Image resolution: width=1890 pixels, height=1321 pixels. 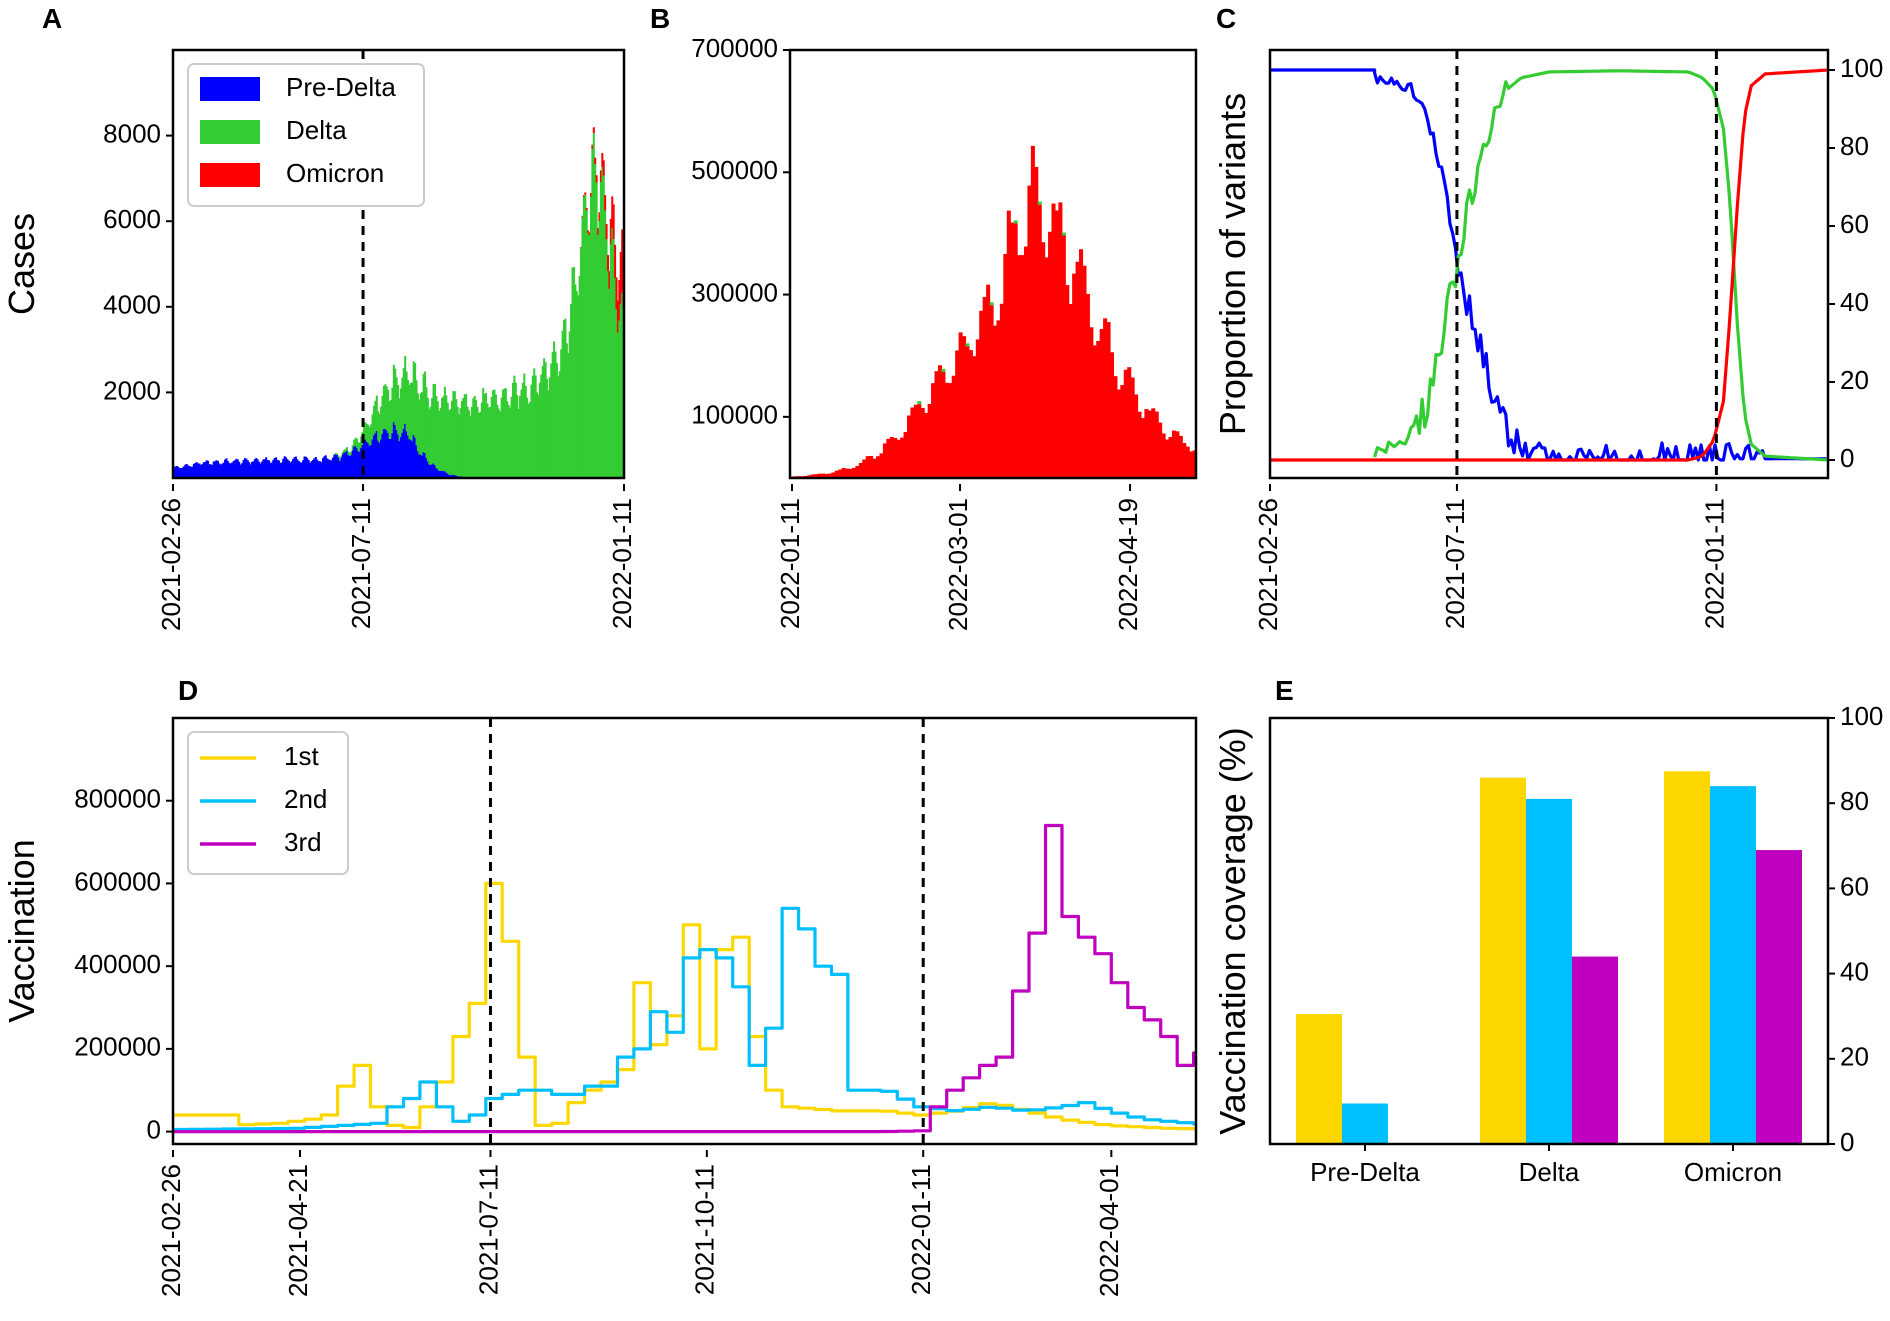 What do you see at coordinates (1600, 265) in the screenshot?
I see `line-delta` at bounding box center [1600, 265].